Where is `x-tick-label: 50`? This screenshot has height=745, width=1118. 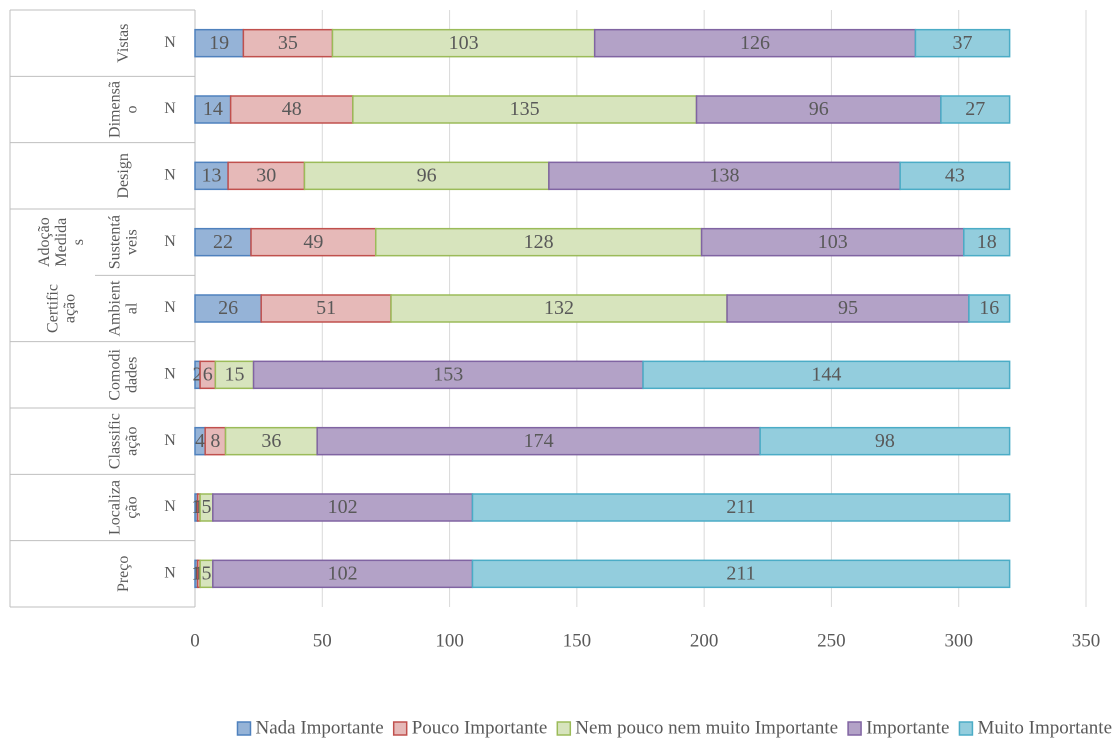
x-tick-label: 50 is located at coordinates (322, 640).